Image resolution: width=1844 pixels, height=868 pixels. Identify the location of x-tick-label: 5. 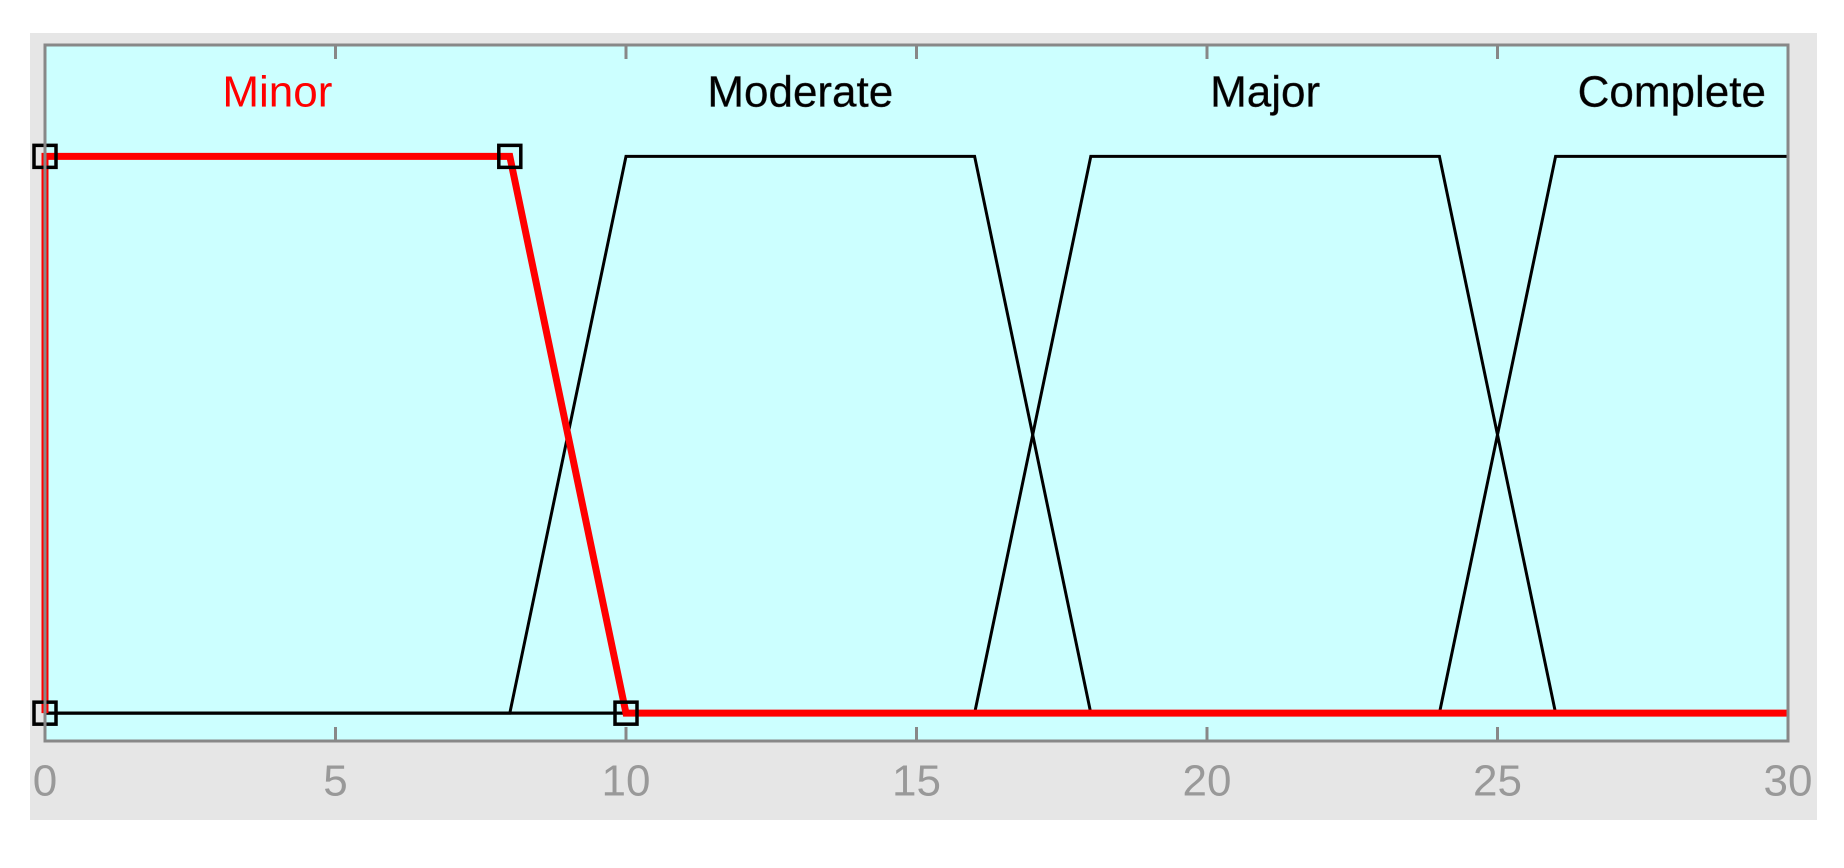
(335, 781).